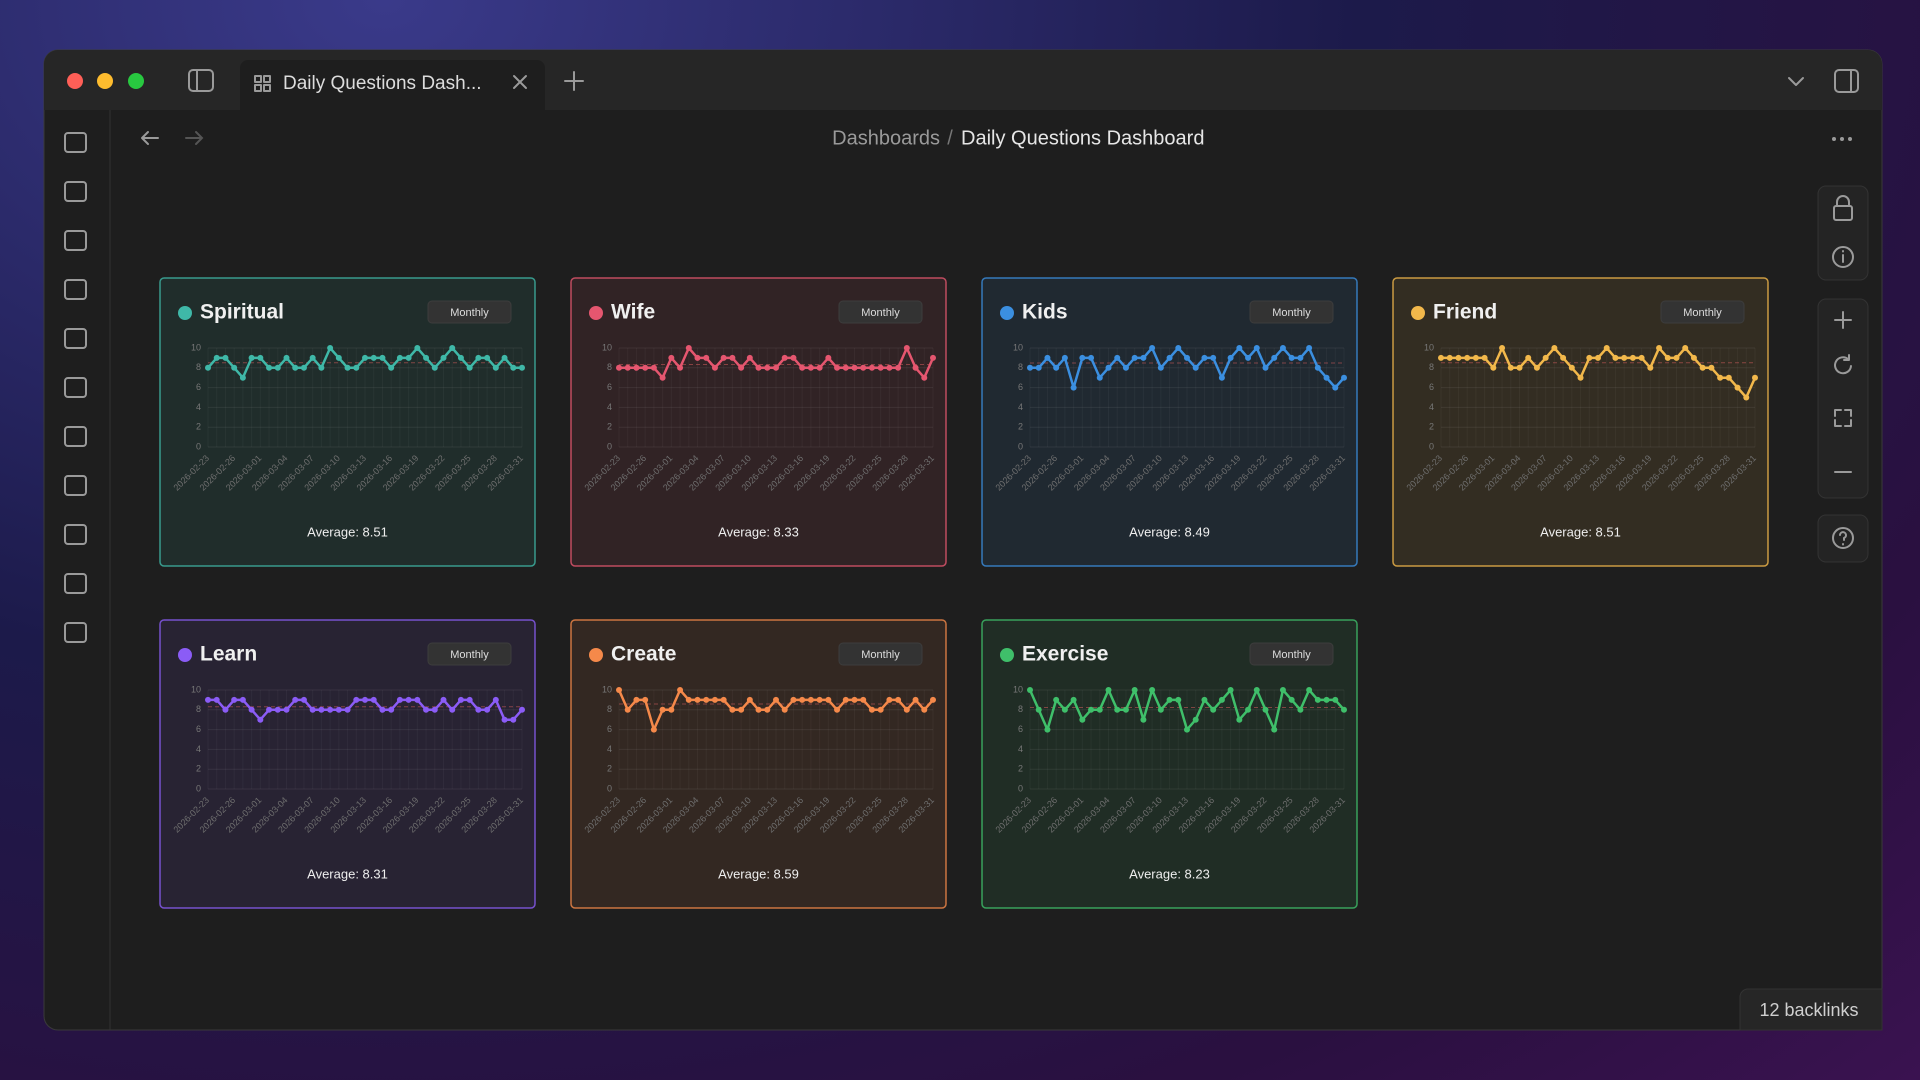 The image size is (1920, 1080). Describe the element at coordinates (520, 82) in the screenshot. I see `tab-close` at that location.